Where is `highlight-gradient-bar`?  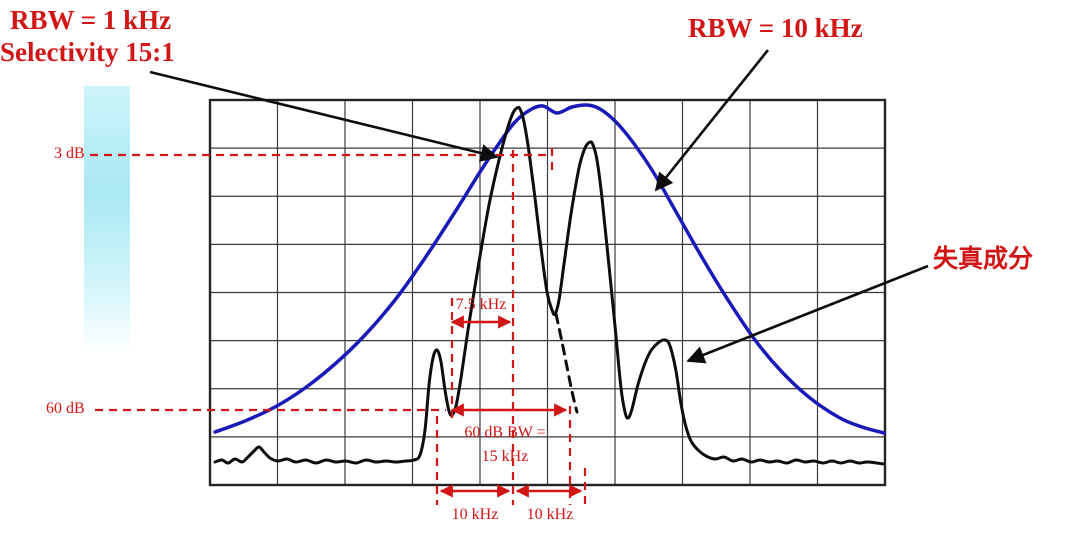
highlight-gradient-bar is located at coordinates (107, 219).